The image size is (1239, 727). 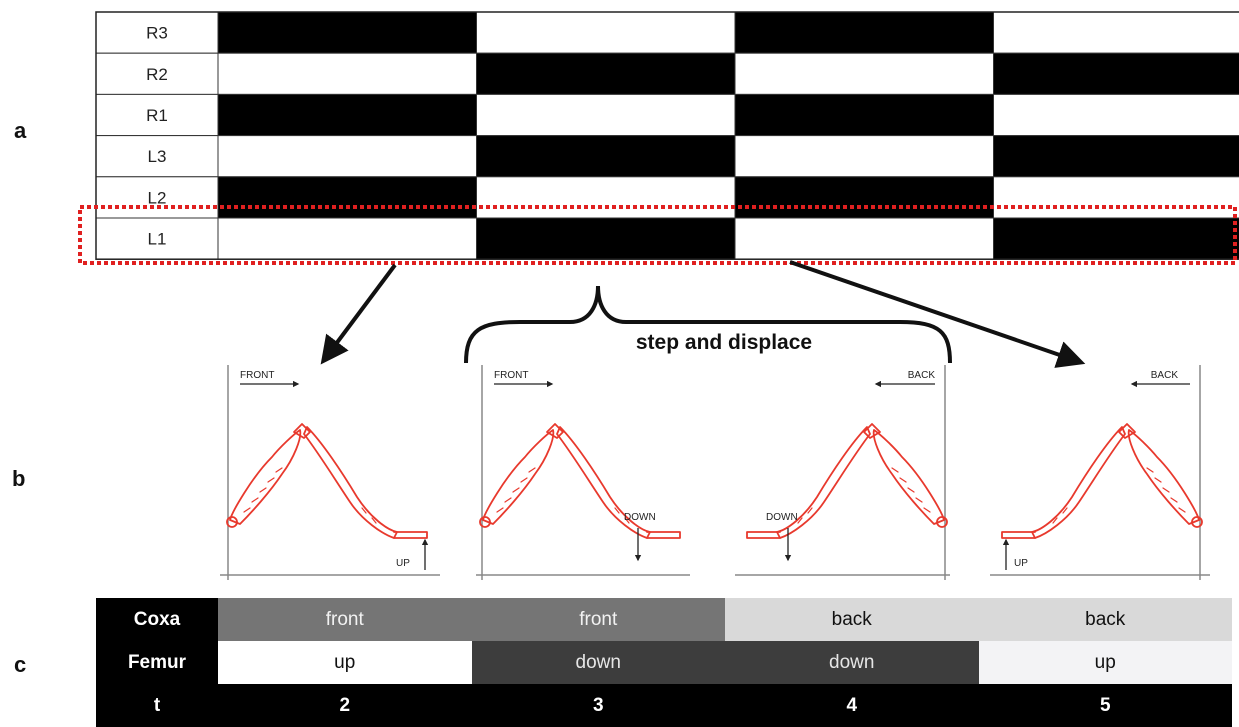 I want to click on coxa-row-label: Coxa, so click(x=157, y=619).